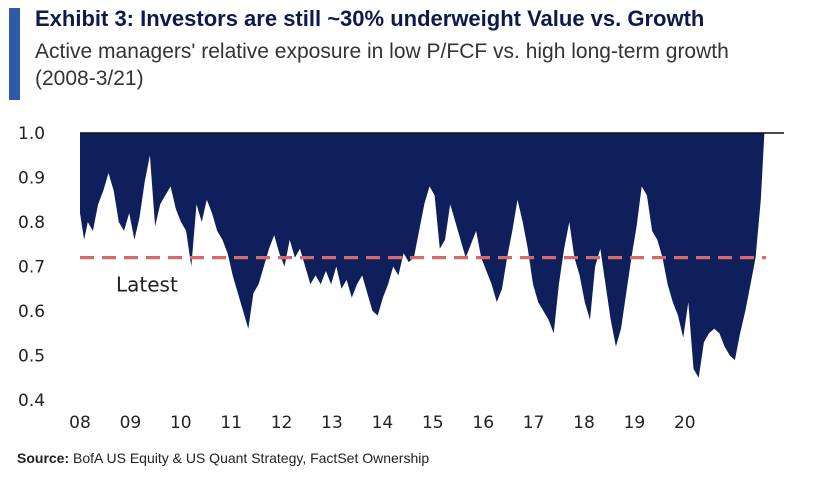 The height and width of the screenshot is (482, 823). I want to click on y-tick-label: 1.0, so click(31, 134).